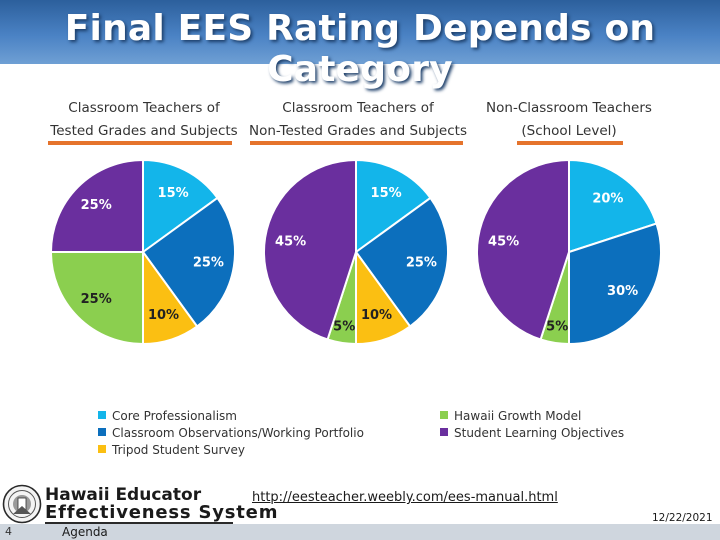 The width and height of the screenshot is (720, 540). What do you see at coordinates (607, 198) in the screenshot?
I see `chart-3-slice-1-label: 20%` at bounding box center [607, 198].